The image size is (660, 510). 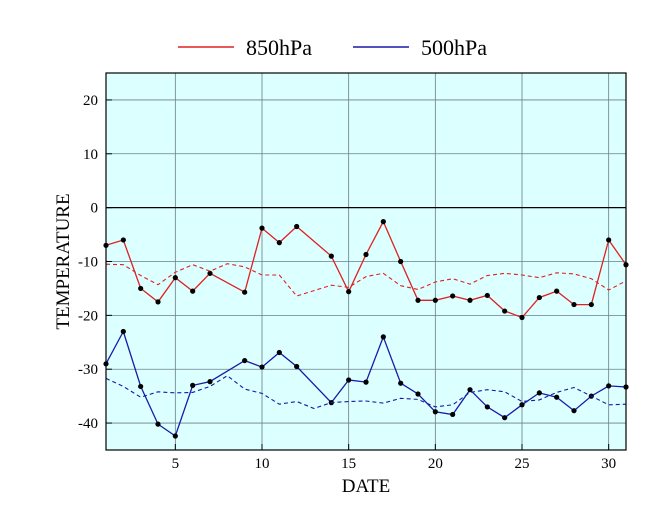 What do you see at coordinates (176, 464) in the screenshot?
I see `x-tick-label: 5` at bounding box center [176, 464].